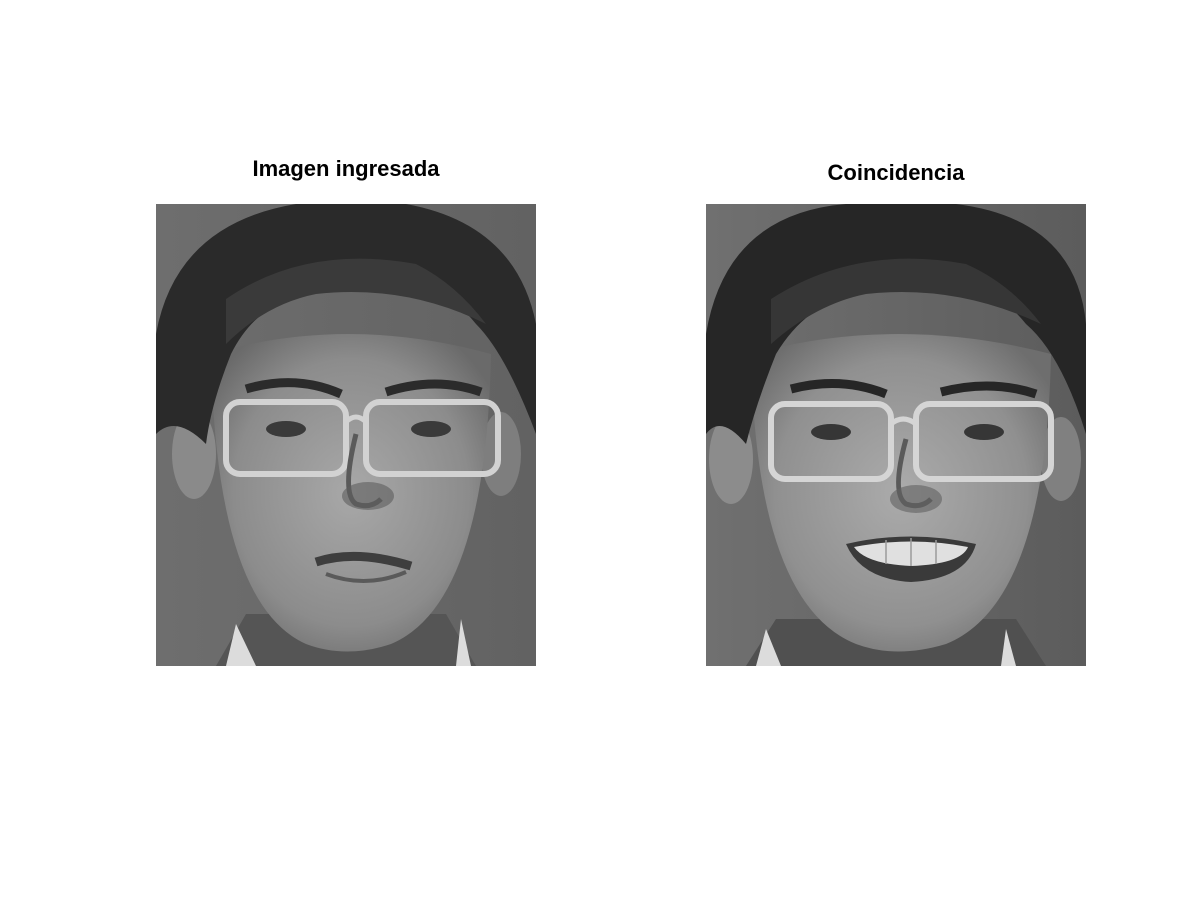 This screenshot has height=900, width=1200. I want to click on input-image-title: Imagen ingresada, so click(346, 168).